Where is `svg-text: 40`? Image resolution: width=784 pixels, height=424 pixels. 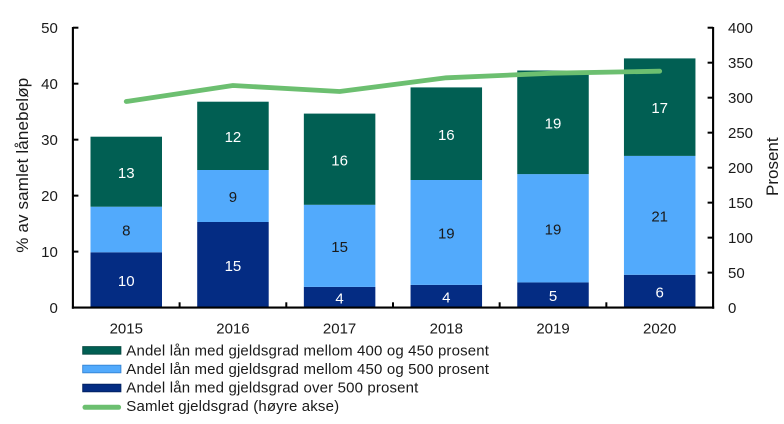
svg-text: 40 is located at coordinates (49, 84).